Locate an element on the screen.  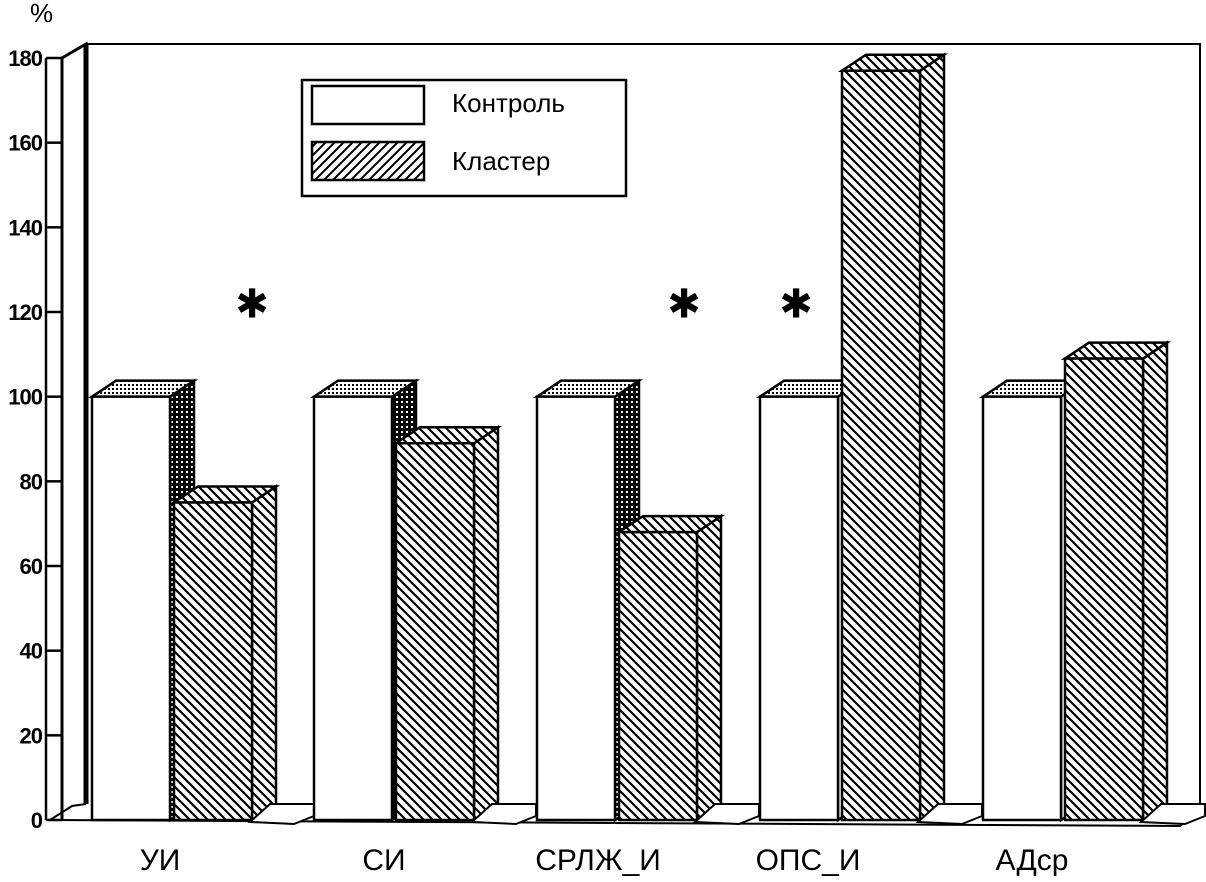
y-axis: 0 20 40 60 80 100 120 140 160 180 is located at coordinates (35, 439).